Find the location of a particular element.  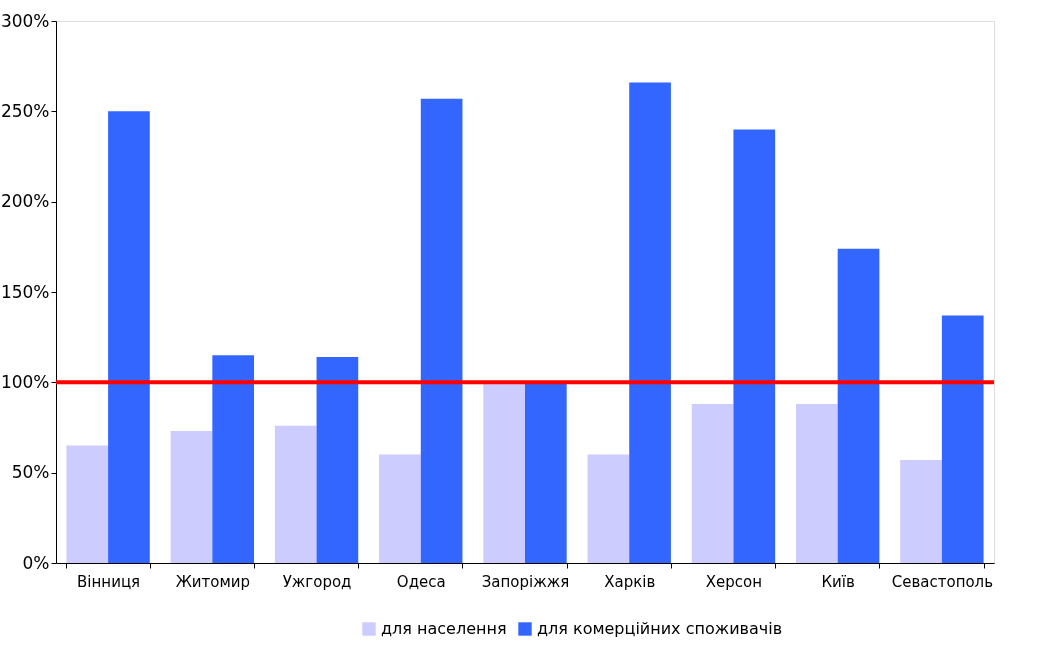

x-tick-label: Київ is located at coordinates (838, 581).